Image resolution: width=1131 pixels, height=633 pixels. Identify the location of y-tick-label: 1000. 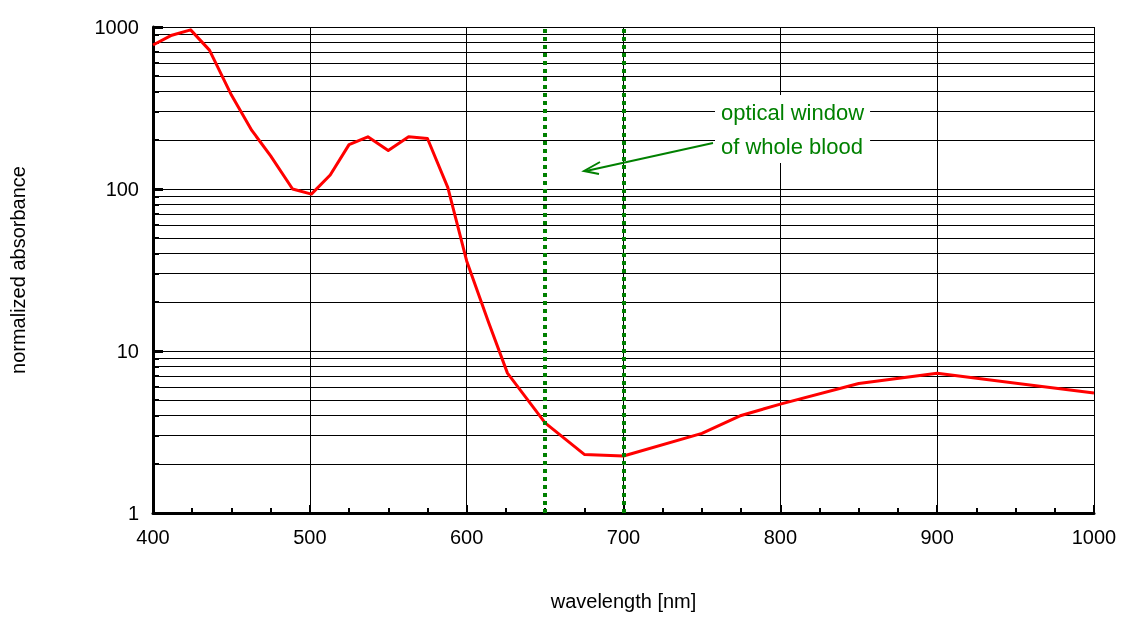
(116, 27).